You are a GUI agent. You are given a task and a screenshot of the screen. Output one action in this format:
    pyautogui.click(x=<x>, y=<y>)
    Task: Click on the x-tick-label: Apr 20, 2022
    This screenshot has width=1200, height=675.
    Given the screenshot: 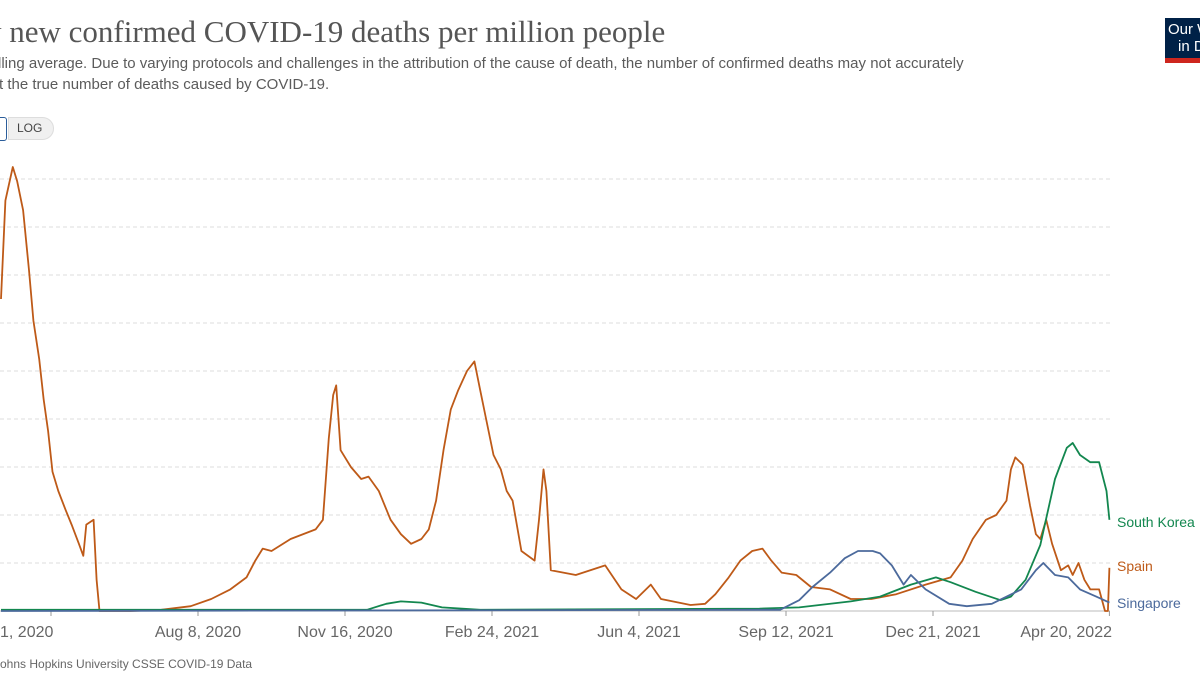 What is the action you would take?
    pyautogui.click(x=1066, y=632)
    